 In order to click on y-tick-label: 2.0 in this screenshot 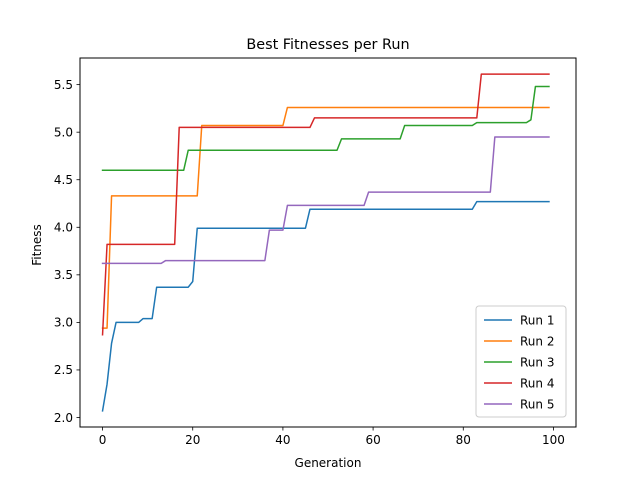, I will do `click(63, 418)`.